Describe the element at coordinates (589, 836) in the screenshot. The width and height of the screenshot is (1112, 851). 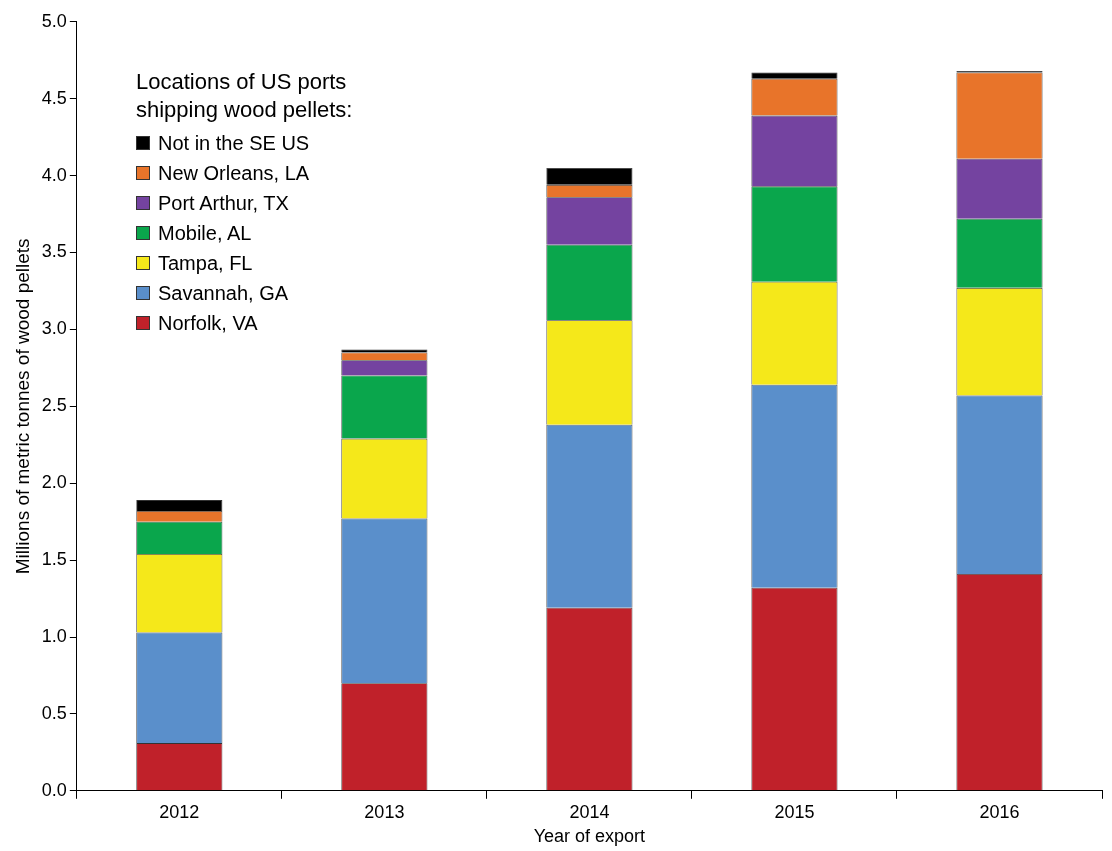
I see `x-axis-title: Year of export` at that location.